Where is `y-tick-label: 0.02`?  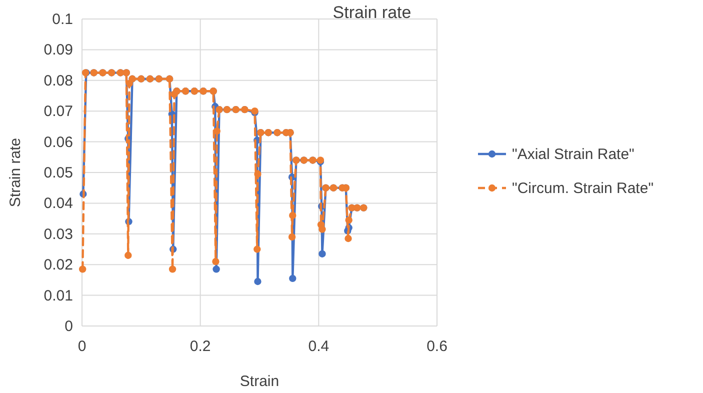
y-tick-label: 0.02 is located at coordinates (58, 265).